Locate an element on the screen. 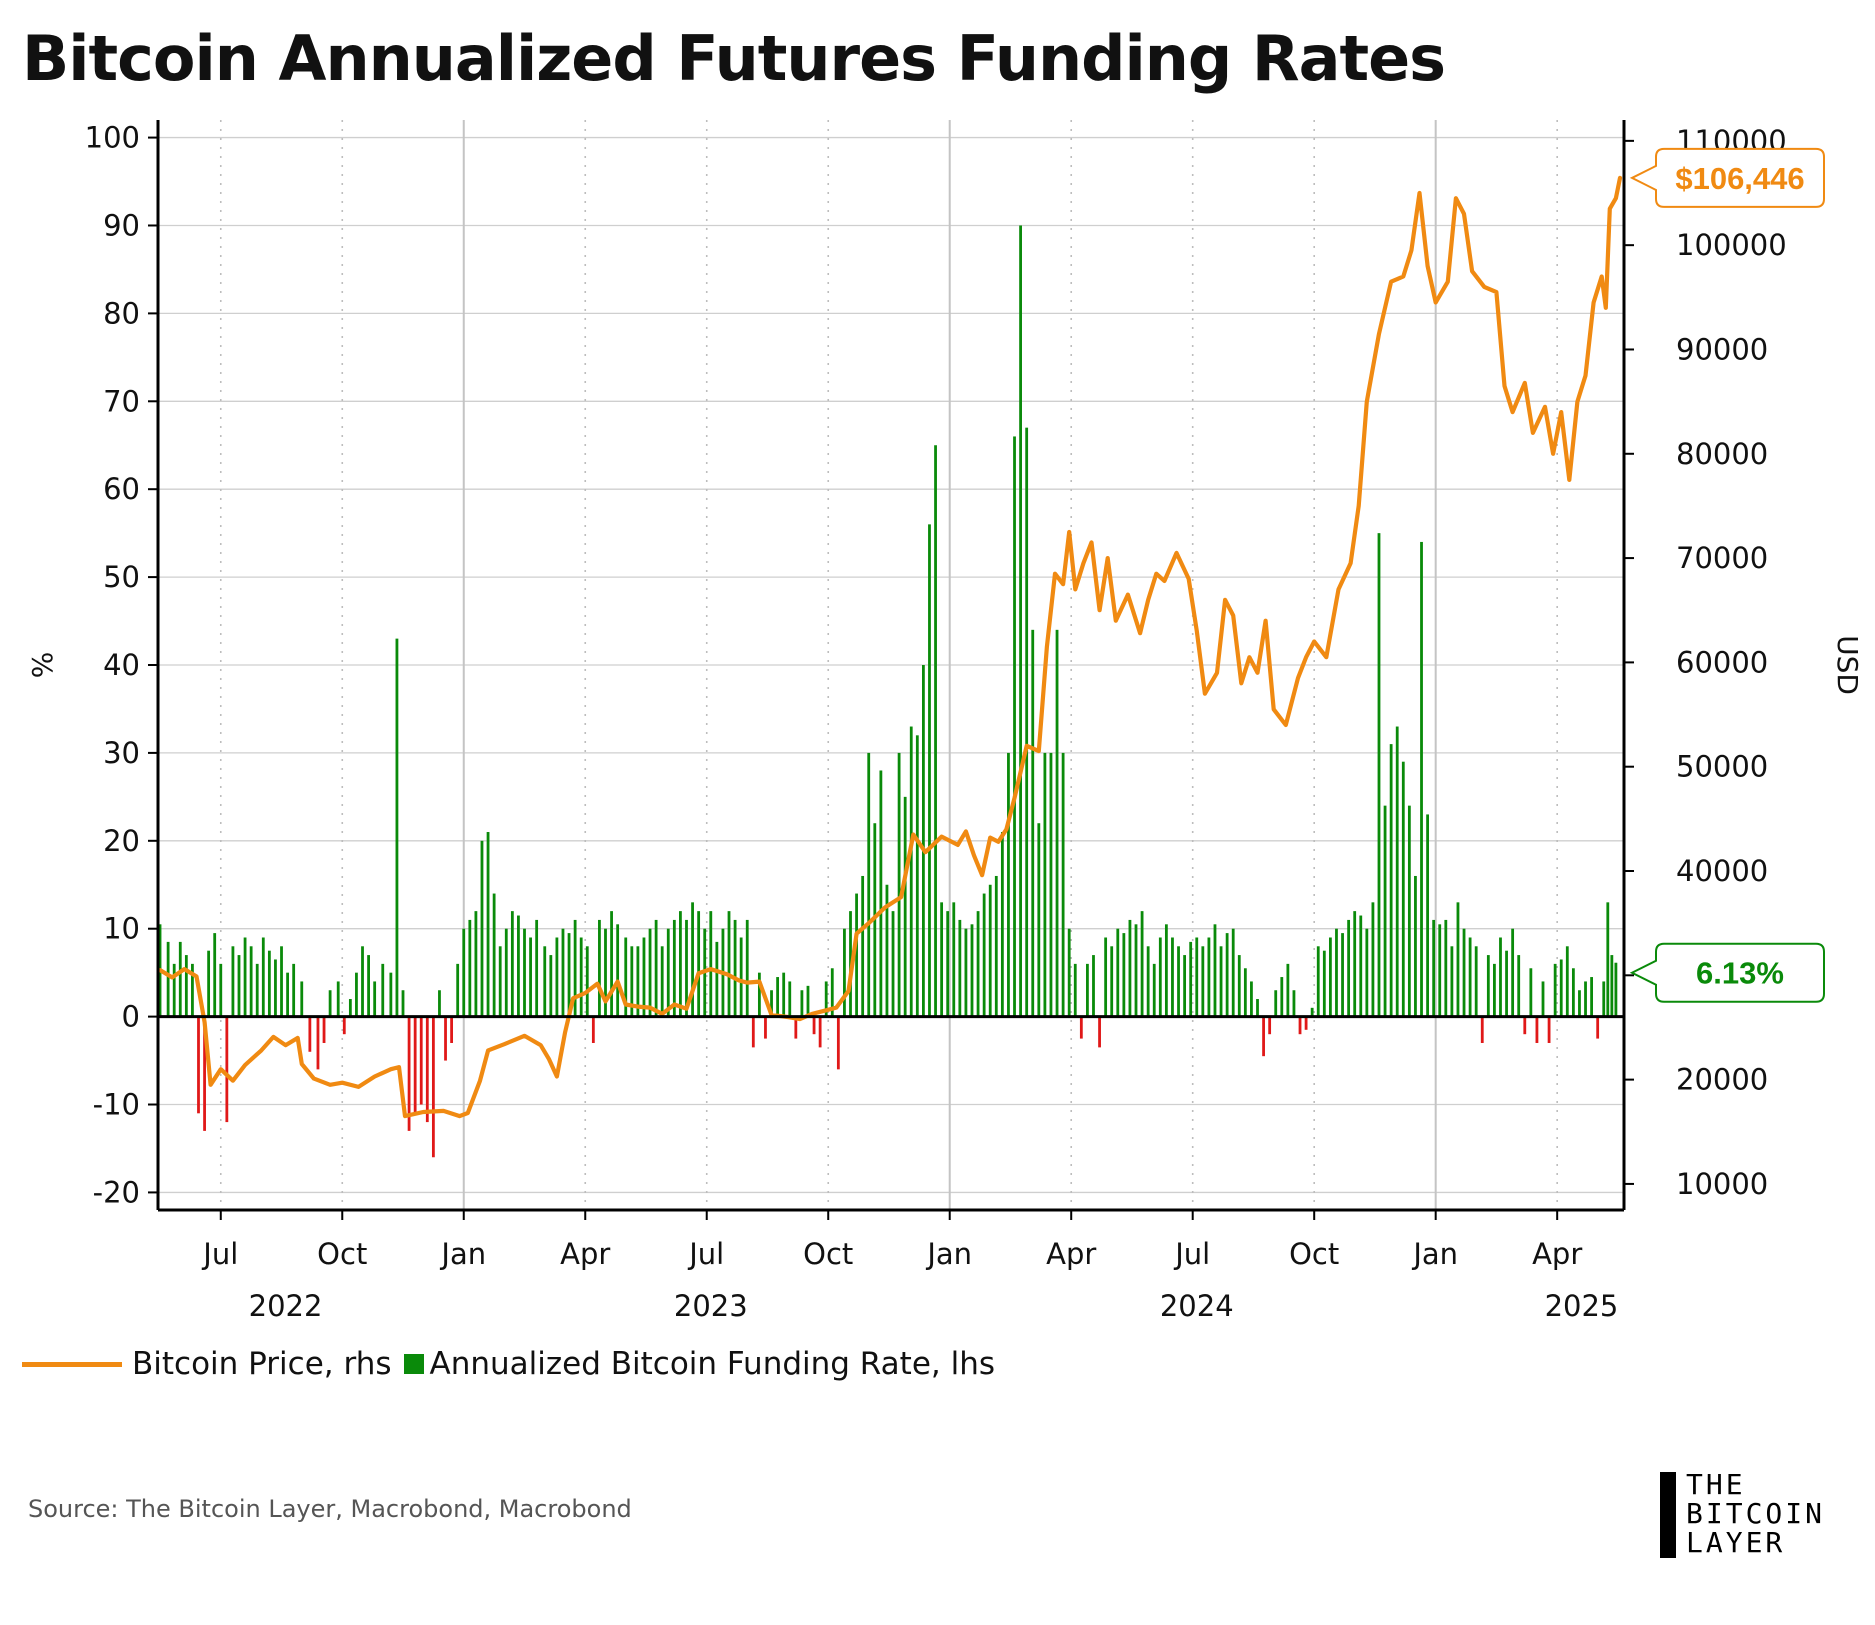  x-tick-label: Jan is located at coordinates (462, 1254).